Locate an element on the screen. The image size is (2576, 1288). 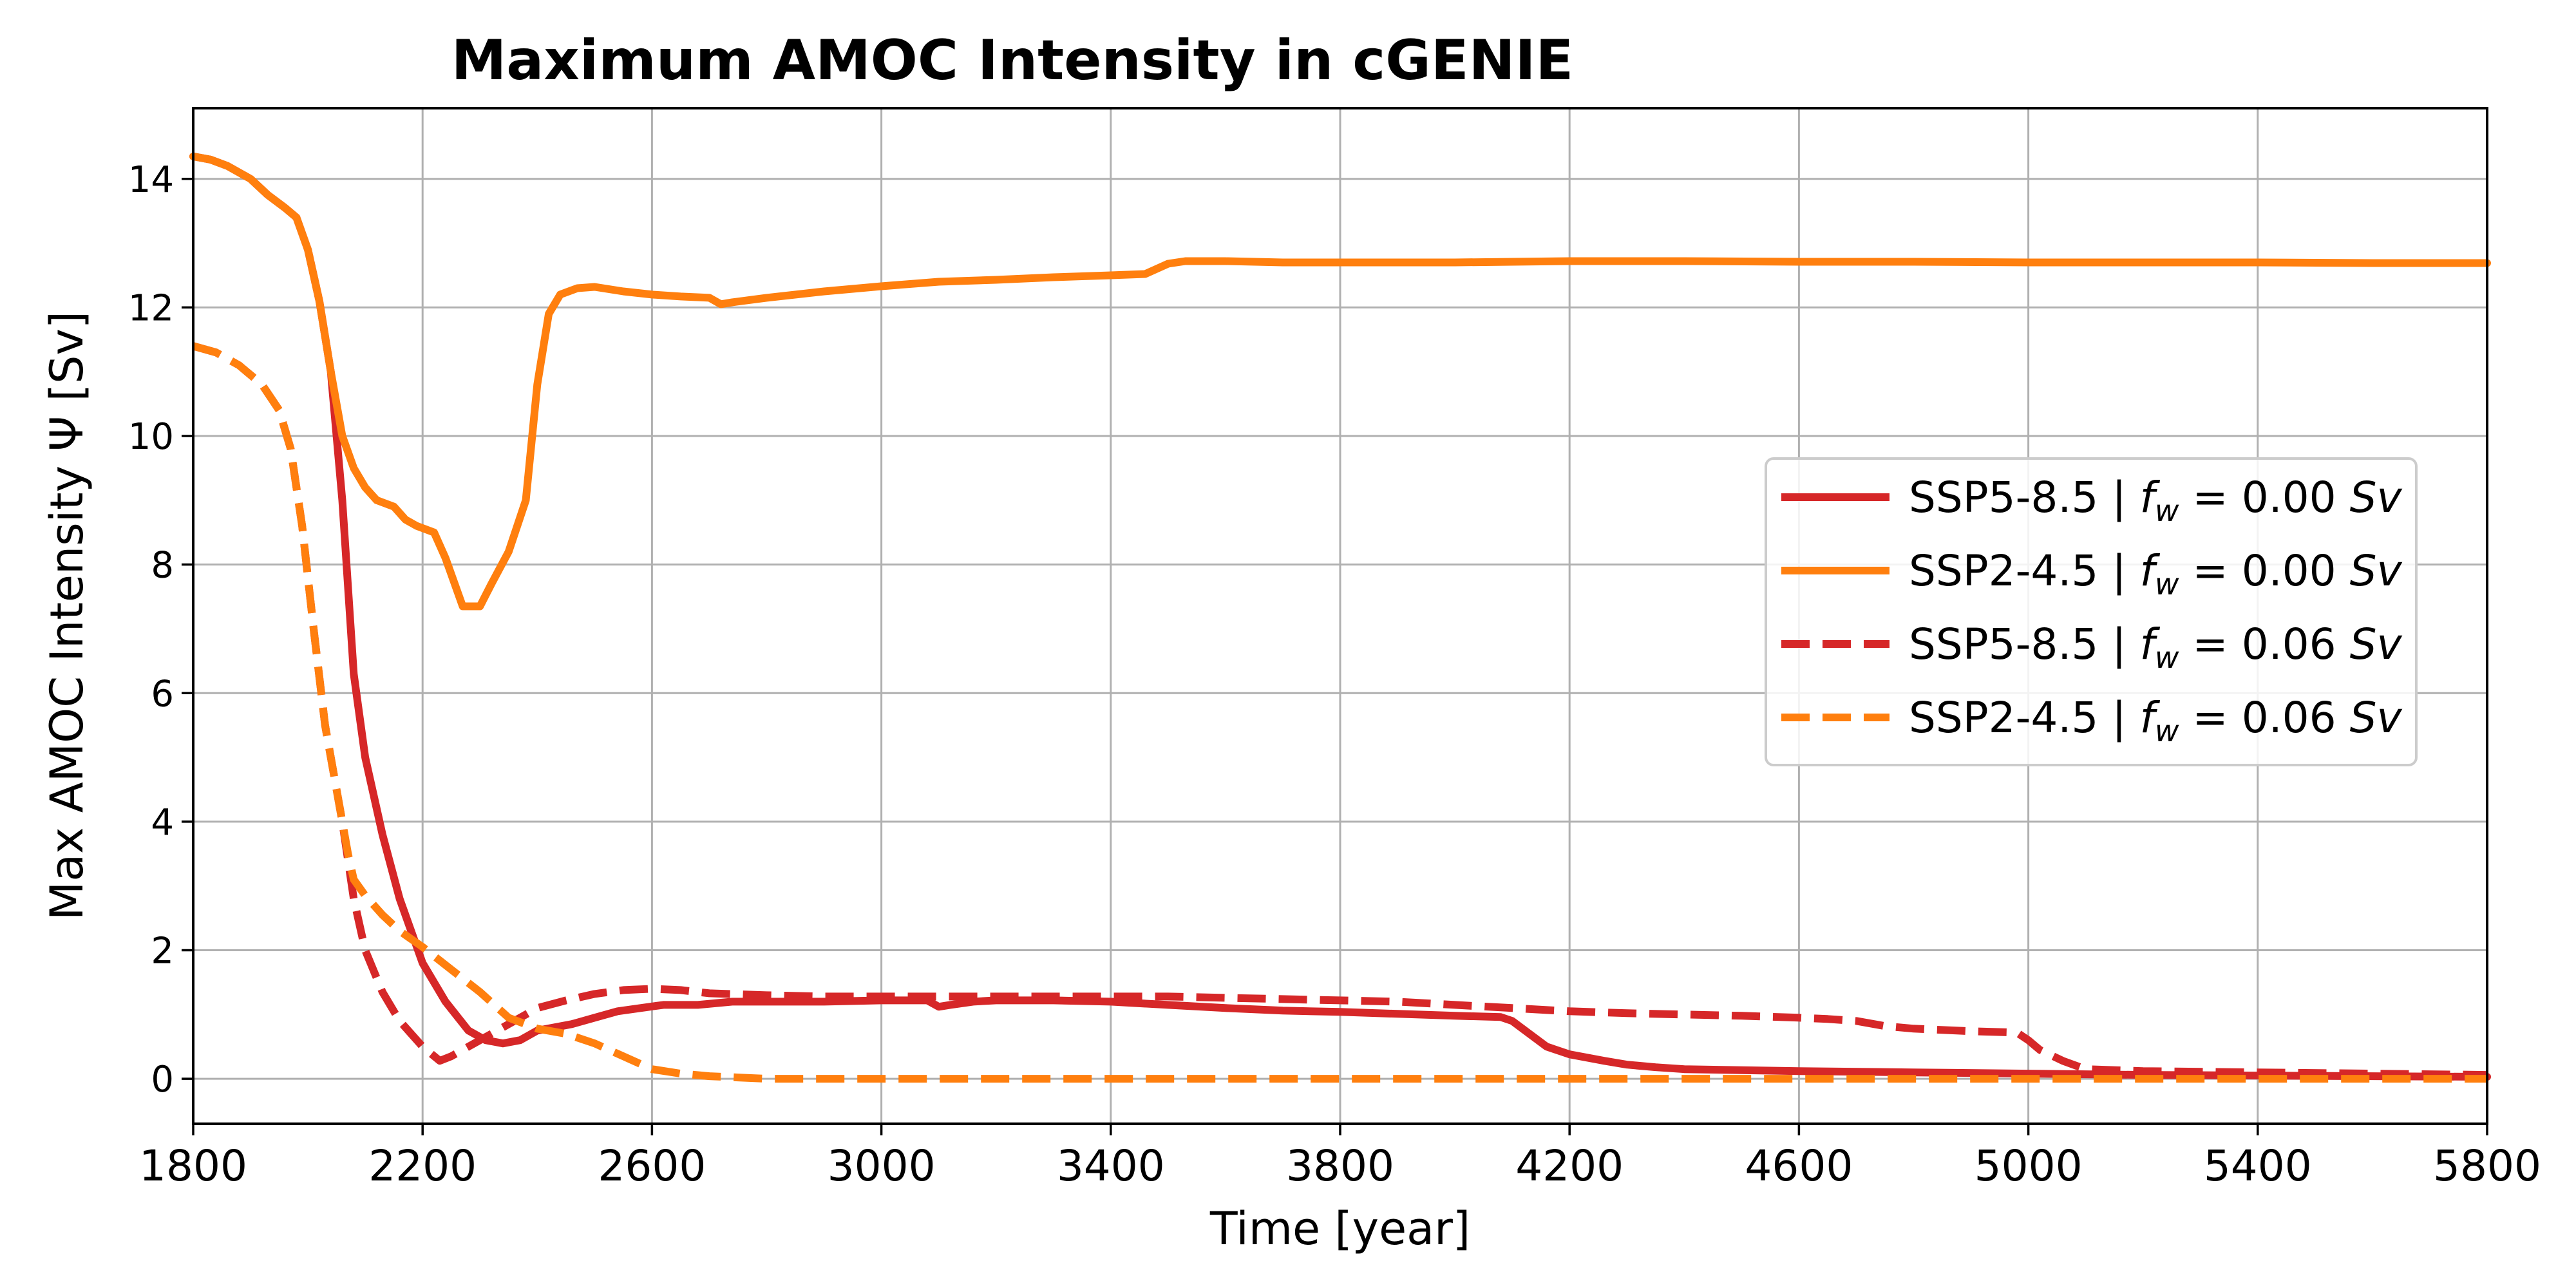
y-tick-label: 4 is located at coordinates (163, 823).